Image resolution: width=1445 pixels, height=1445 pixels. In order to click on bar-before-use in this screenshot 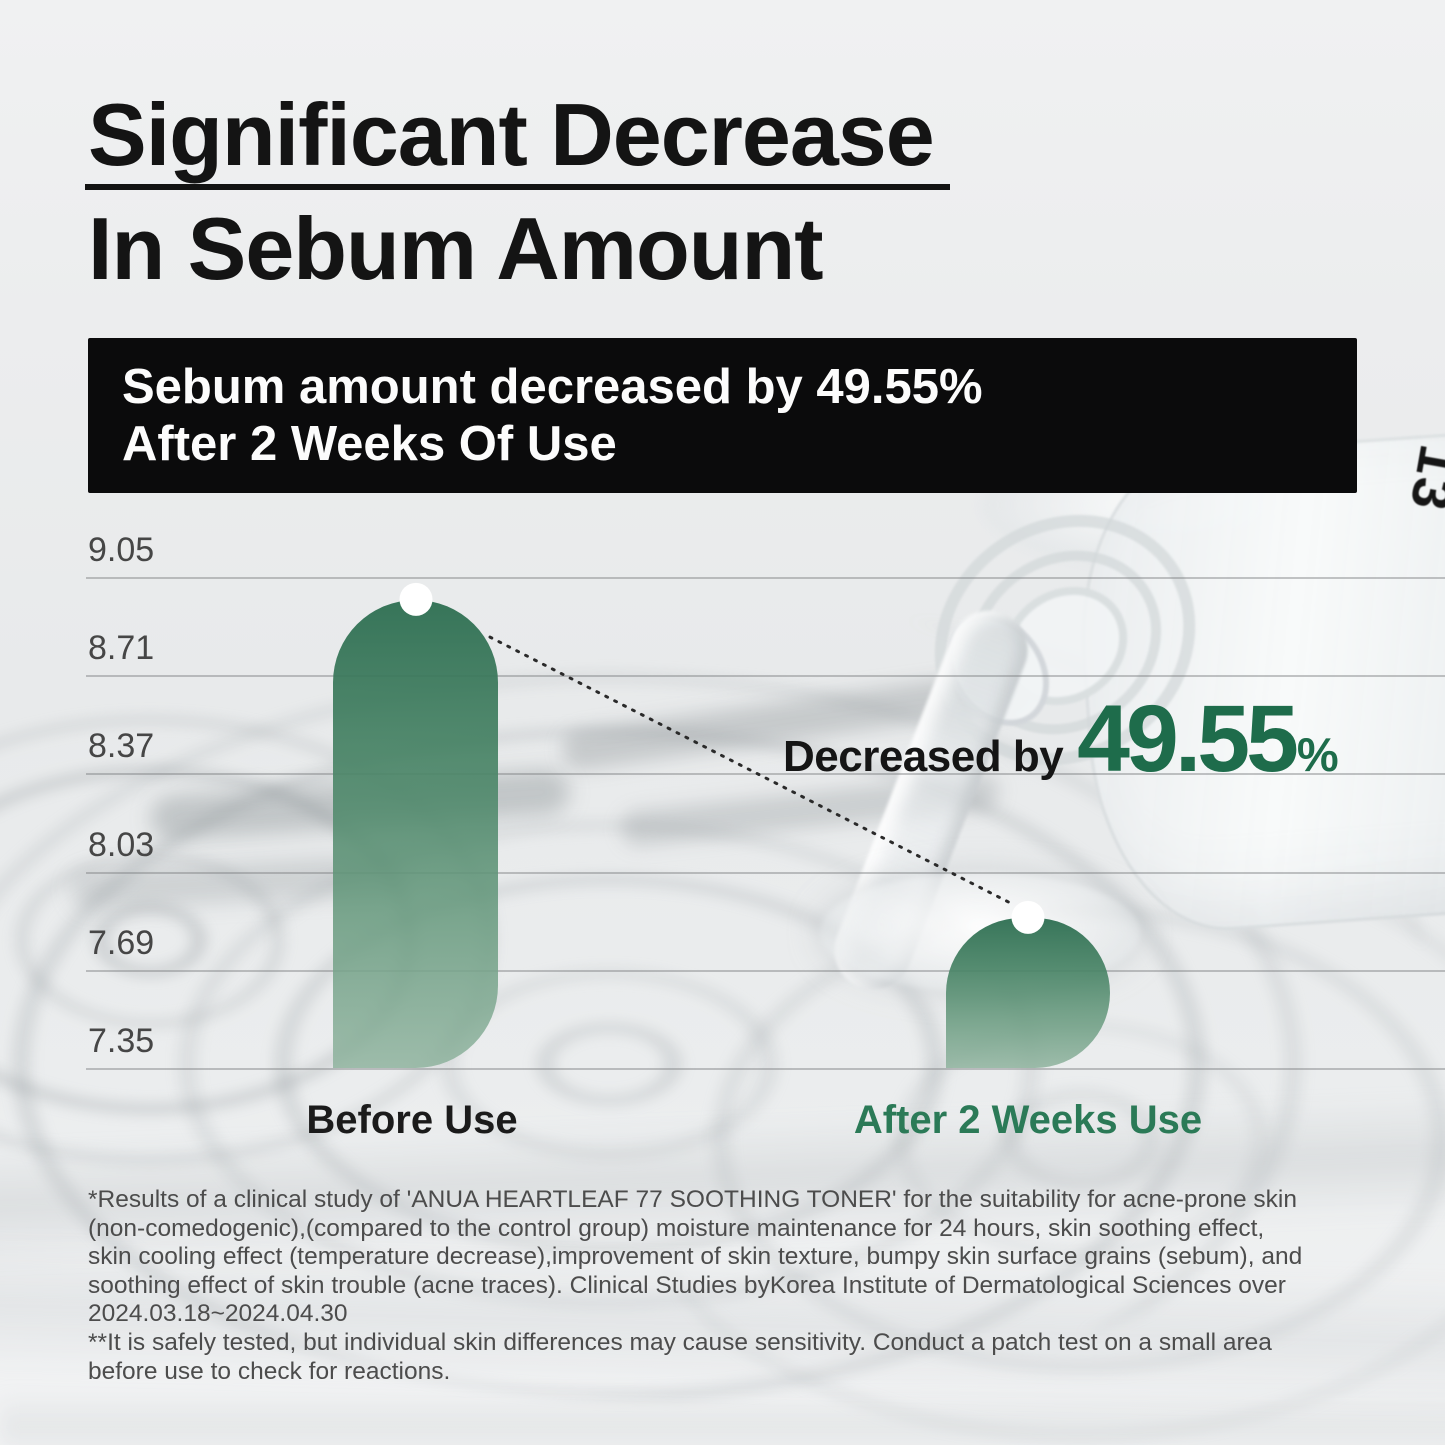, I will do `click(415, 825)`.